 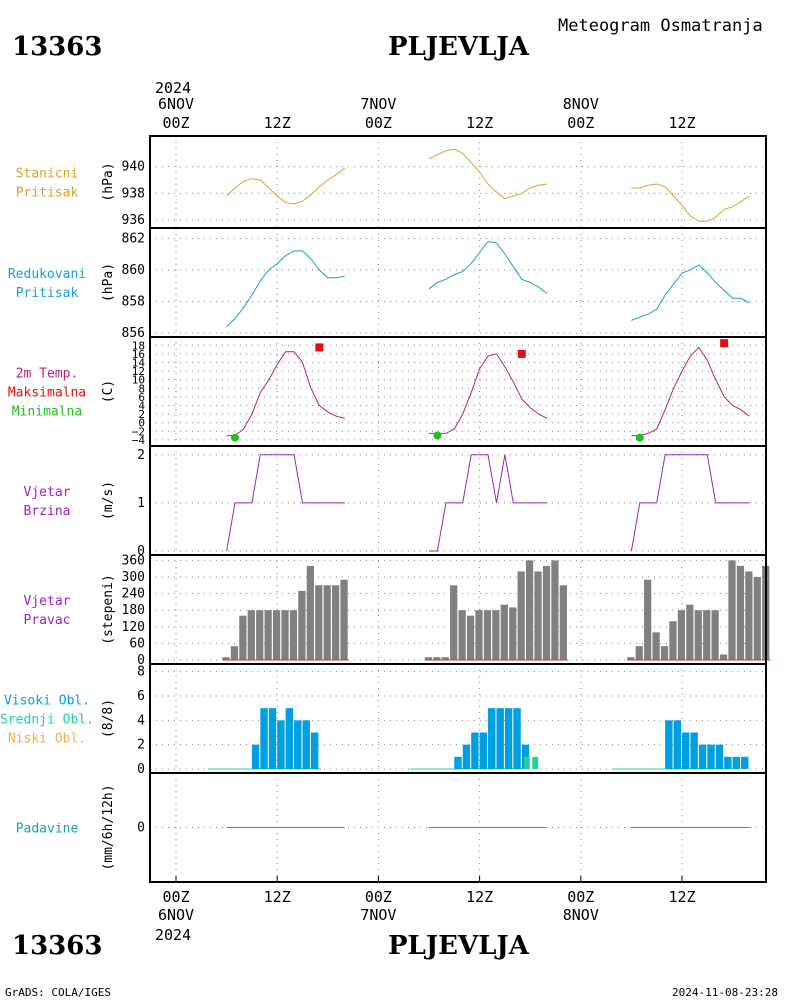 I want to click on panel-wind_speed: 0 1 2 (m/s) Vjetar Brzina, so click(x=395, y=502).